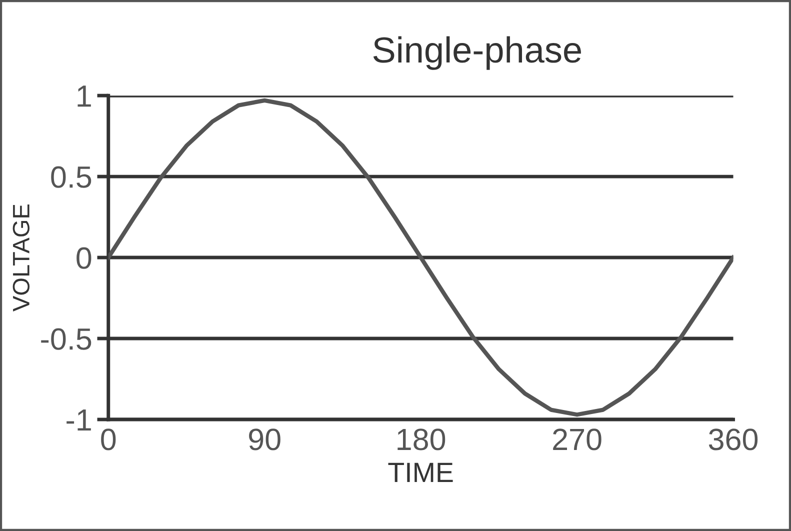  What do you see at coordinates (577, 439) in the screenshot?
I see `x-tick-label: 270` at bounding box center [577, 439].